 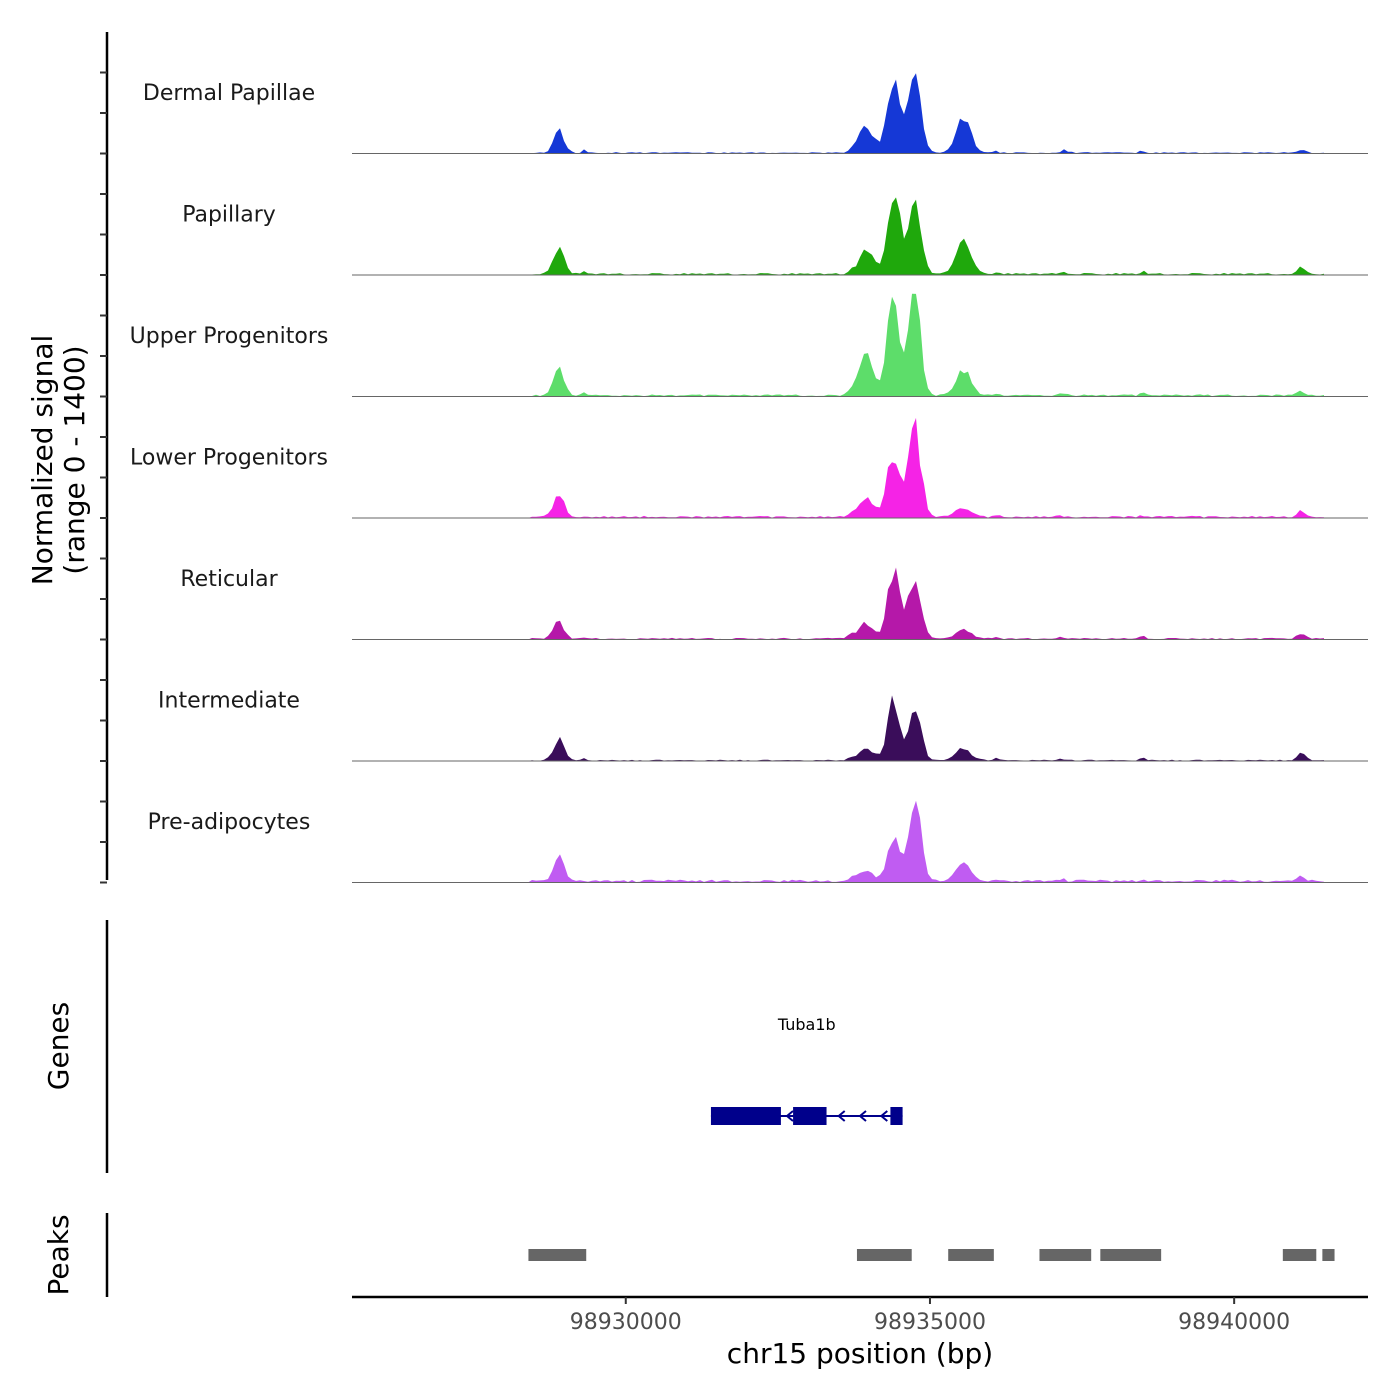 I want to click on peak-track-title: Peaks, so click(x=58, y=1254).